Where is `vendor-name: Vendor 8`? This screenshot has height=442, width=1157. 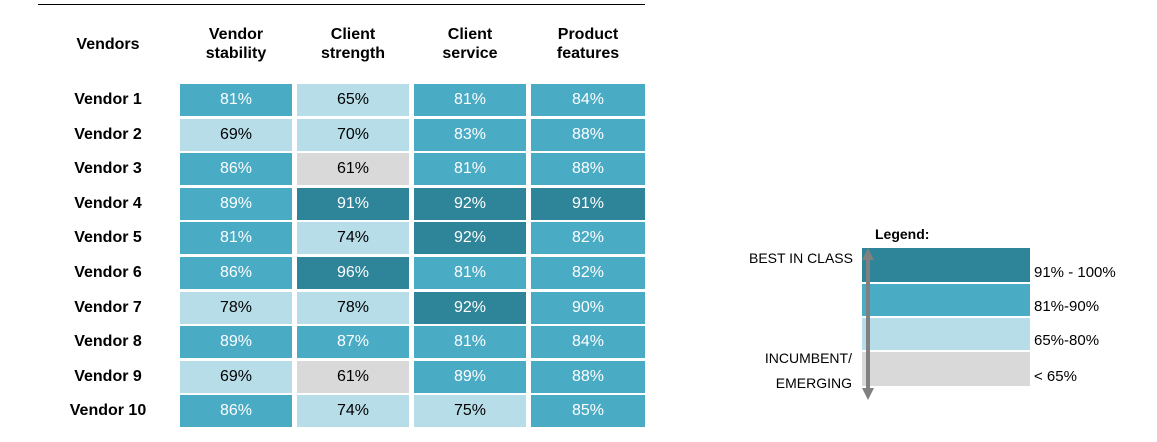
vendor-name: Vendor 8 is located at coordinates (108, 342).